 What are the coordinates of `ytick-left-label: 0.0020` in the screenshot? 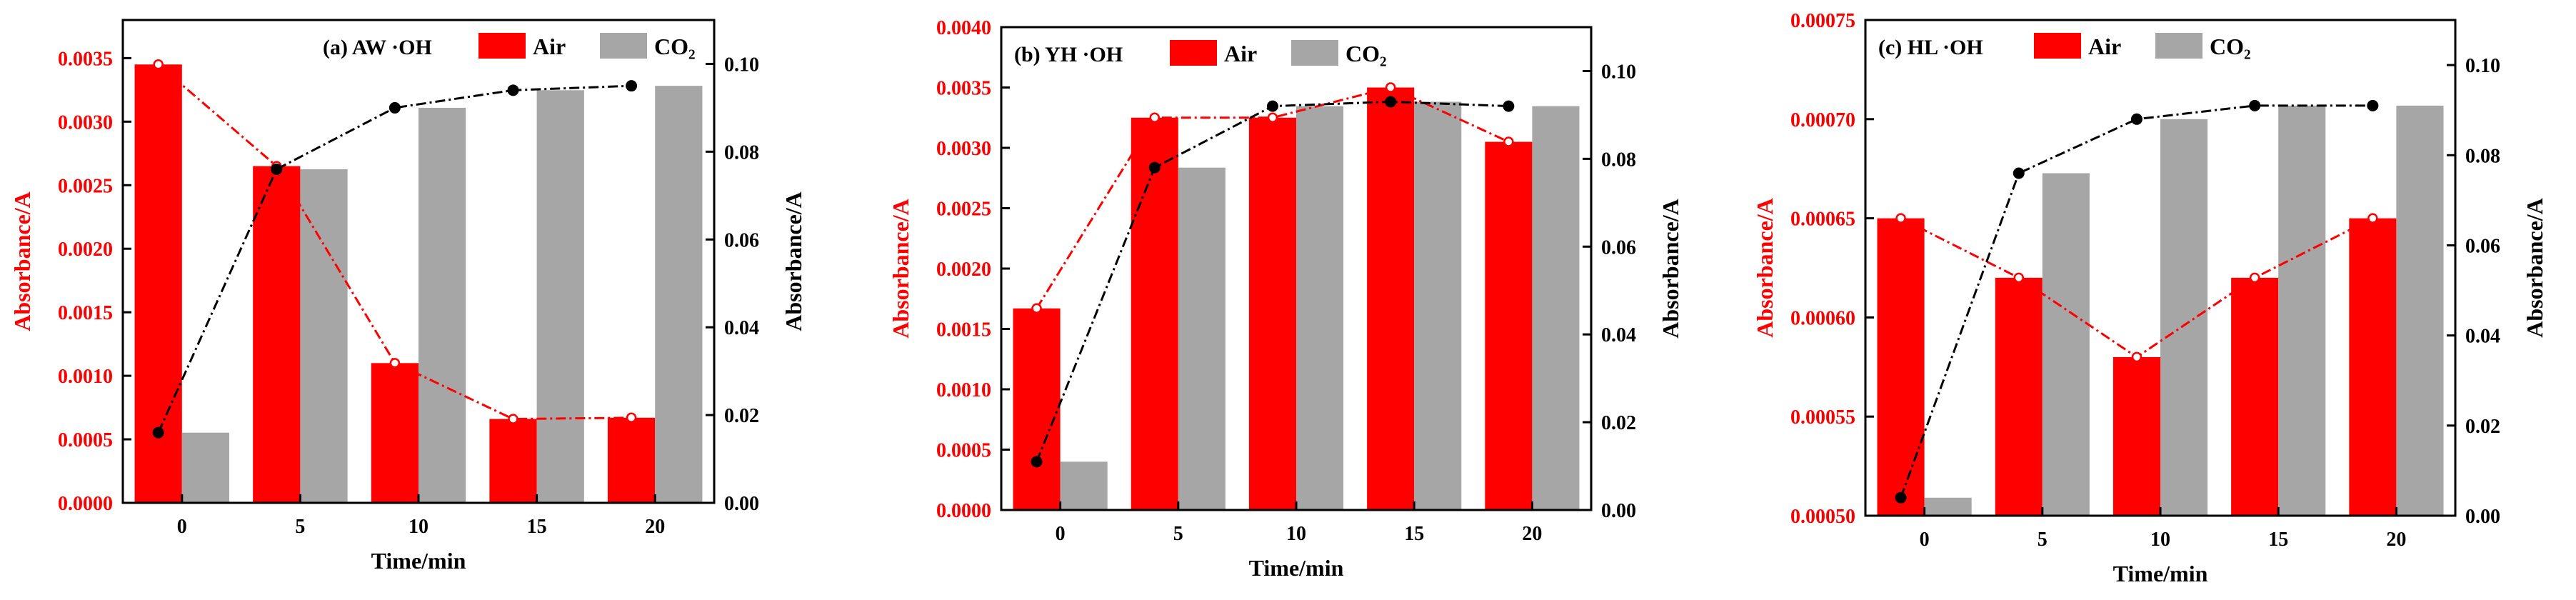 It's located at (963, 270).